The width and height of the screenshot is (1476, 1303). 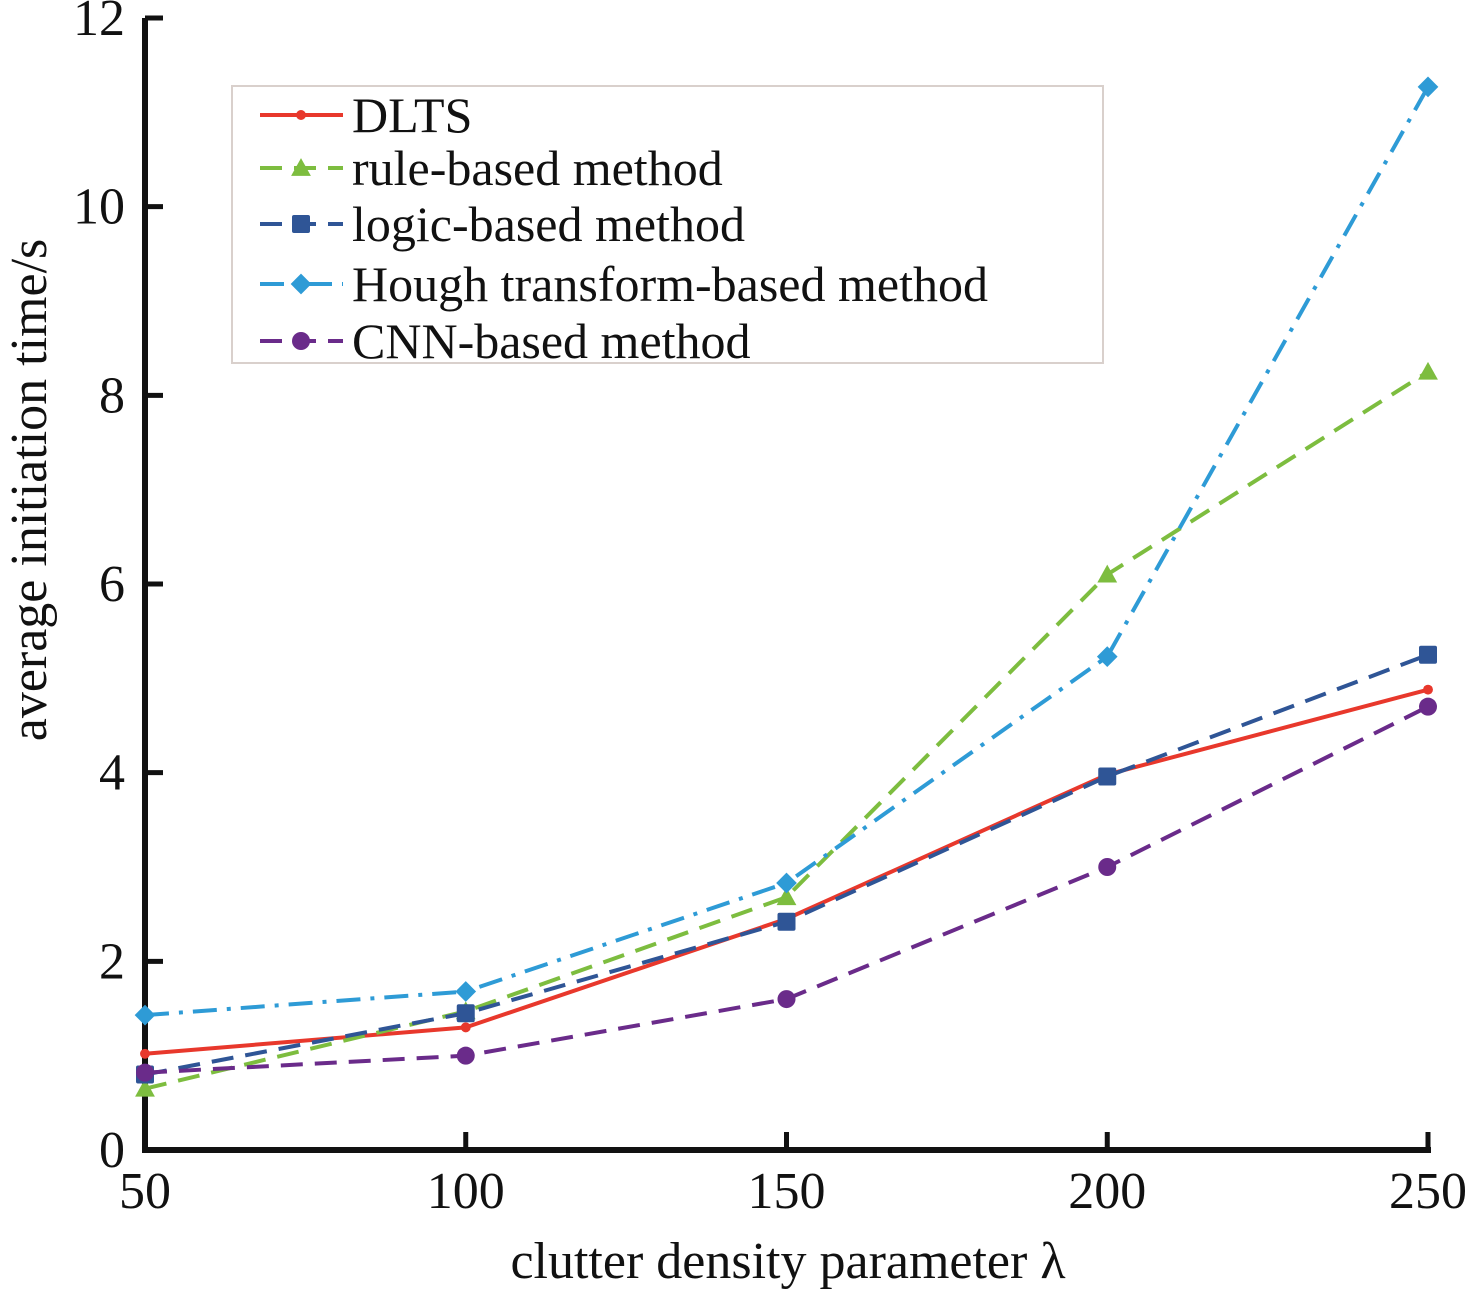 What do you see at coordinates (99, 23) in the screenshot?
I see `y-tick-label: 12` at bounding box center [99, 23].